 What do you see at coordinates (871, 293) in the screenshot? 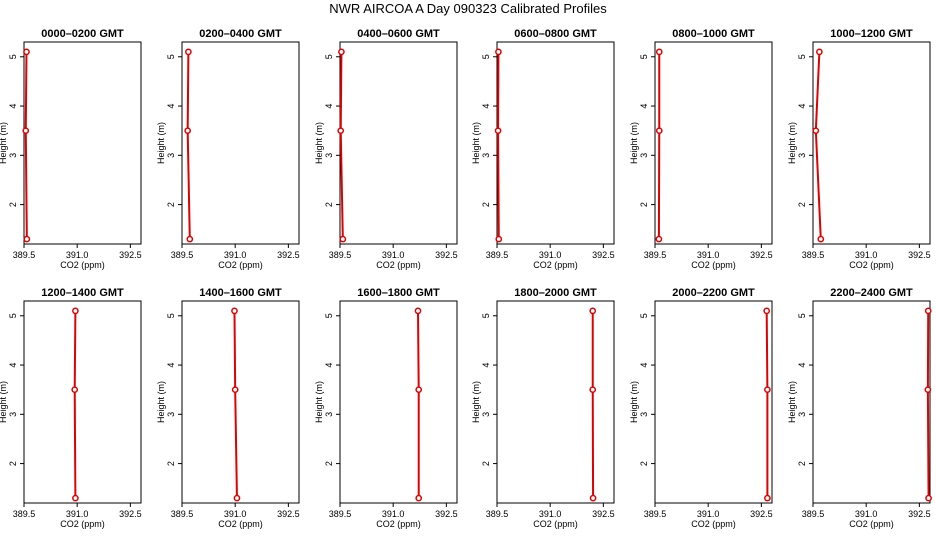
I see `panel-title: 2200–2400 GMT` at bounding box center [871, 293].